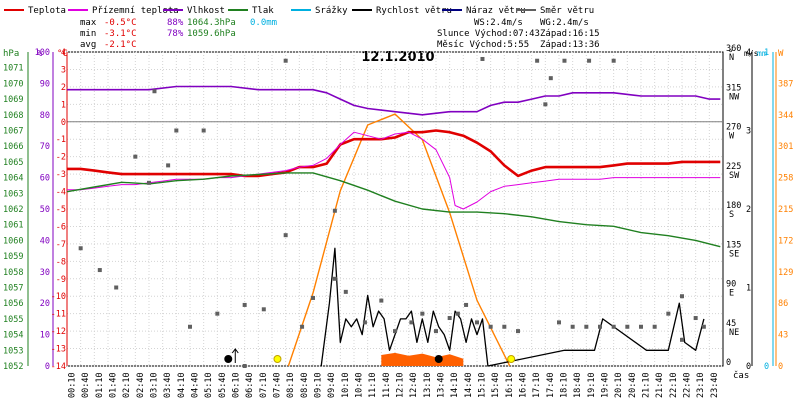  Describe the element at coordinates (45, 241) in the screenshot. I see `tick-humidity: 40` at that location.